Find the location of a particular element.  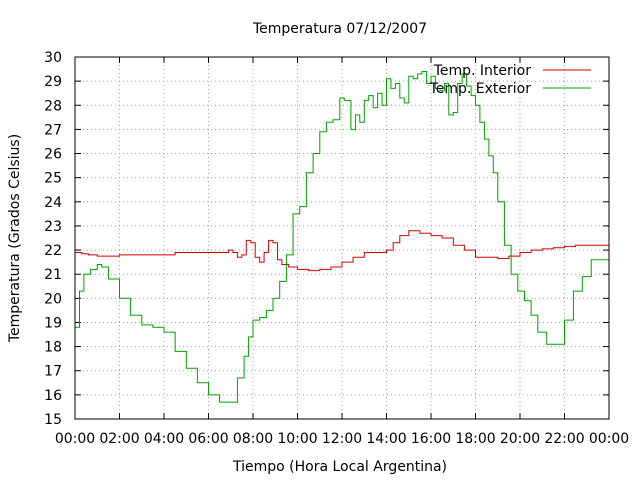

y-tick-label: 24 is located at coordinates (53, 203).